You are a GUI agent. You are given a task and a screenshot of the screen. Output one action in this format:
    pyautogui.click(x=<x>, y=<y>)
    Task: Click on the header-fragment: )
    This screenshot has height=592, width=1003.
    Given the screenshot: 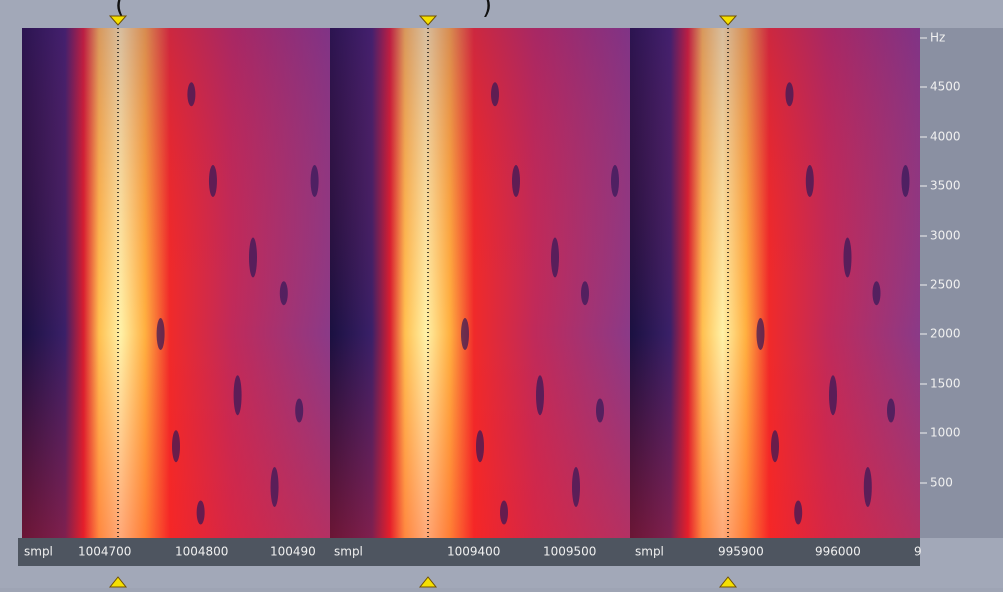 What is the action you would take?
    pyautogui.click(x=487, y=10)
    